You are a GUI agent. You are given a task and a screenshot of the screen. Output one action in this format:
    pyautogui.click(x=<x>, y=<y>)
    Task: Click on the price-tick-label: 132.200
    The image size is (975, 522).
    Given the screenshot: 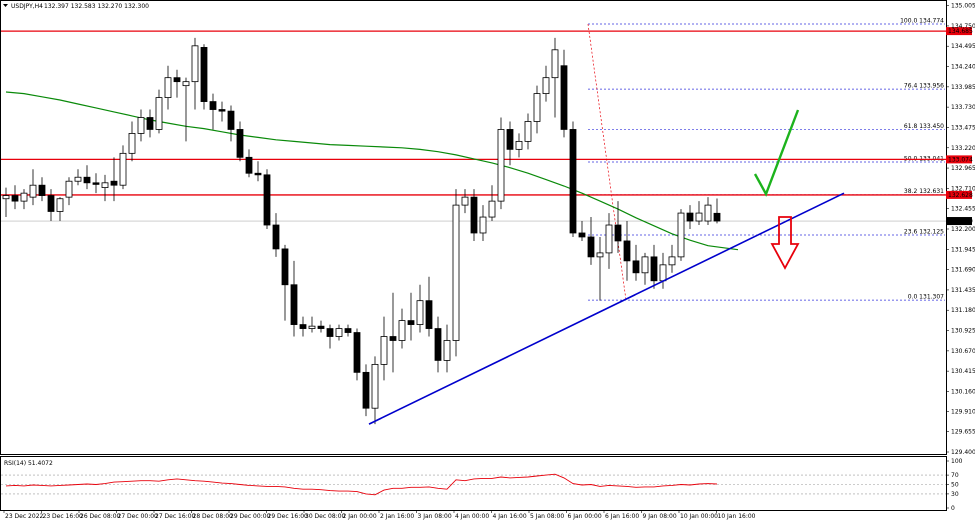 What is the action you would take?
    pyautogui.click(x=963, y=229)
    